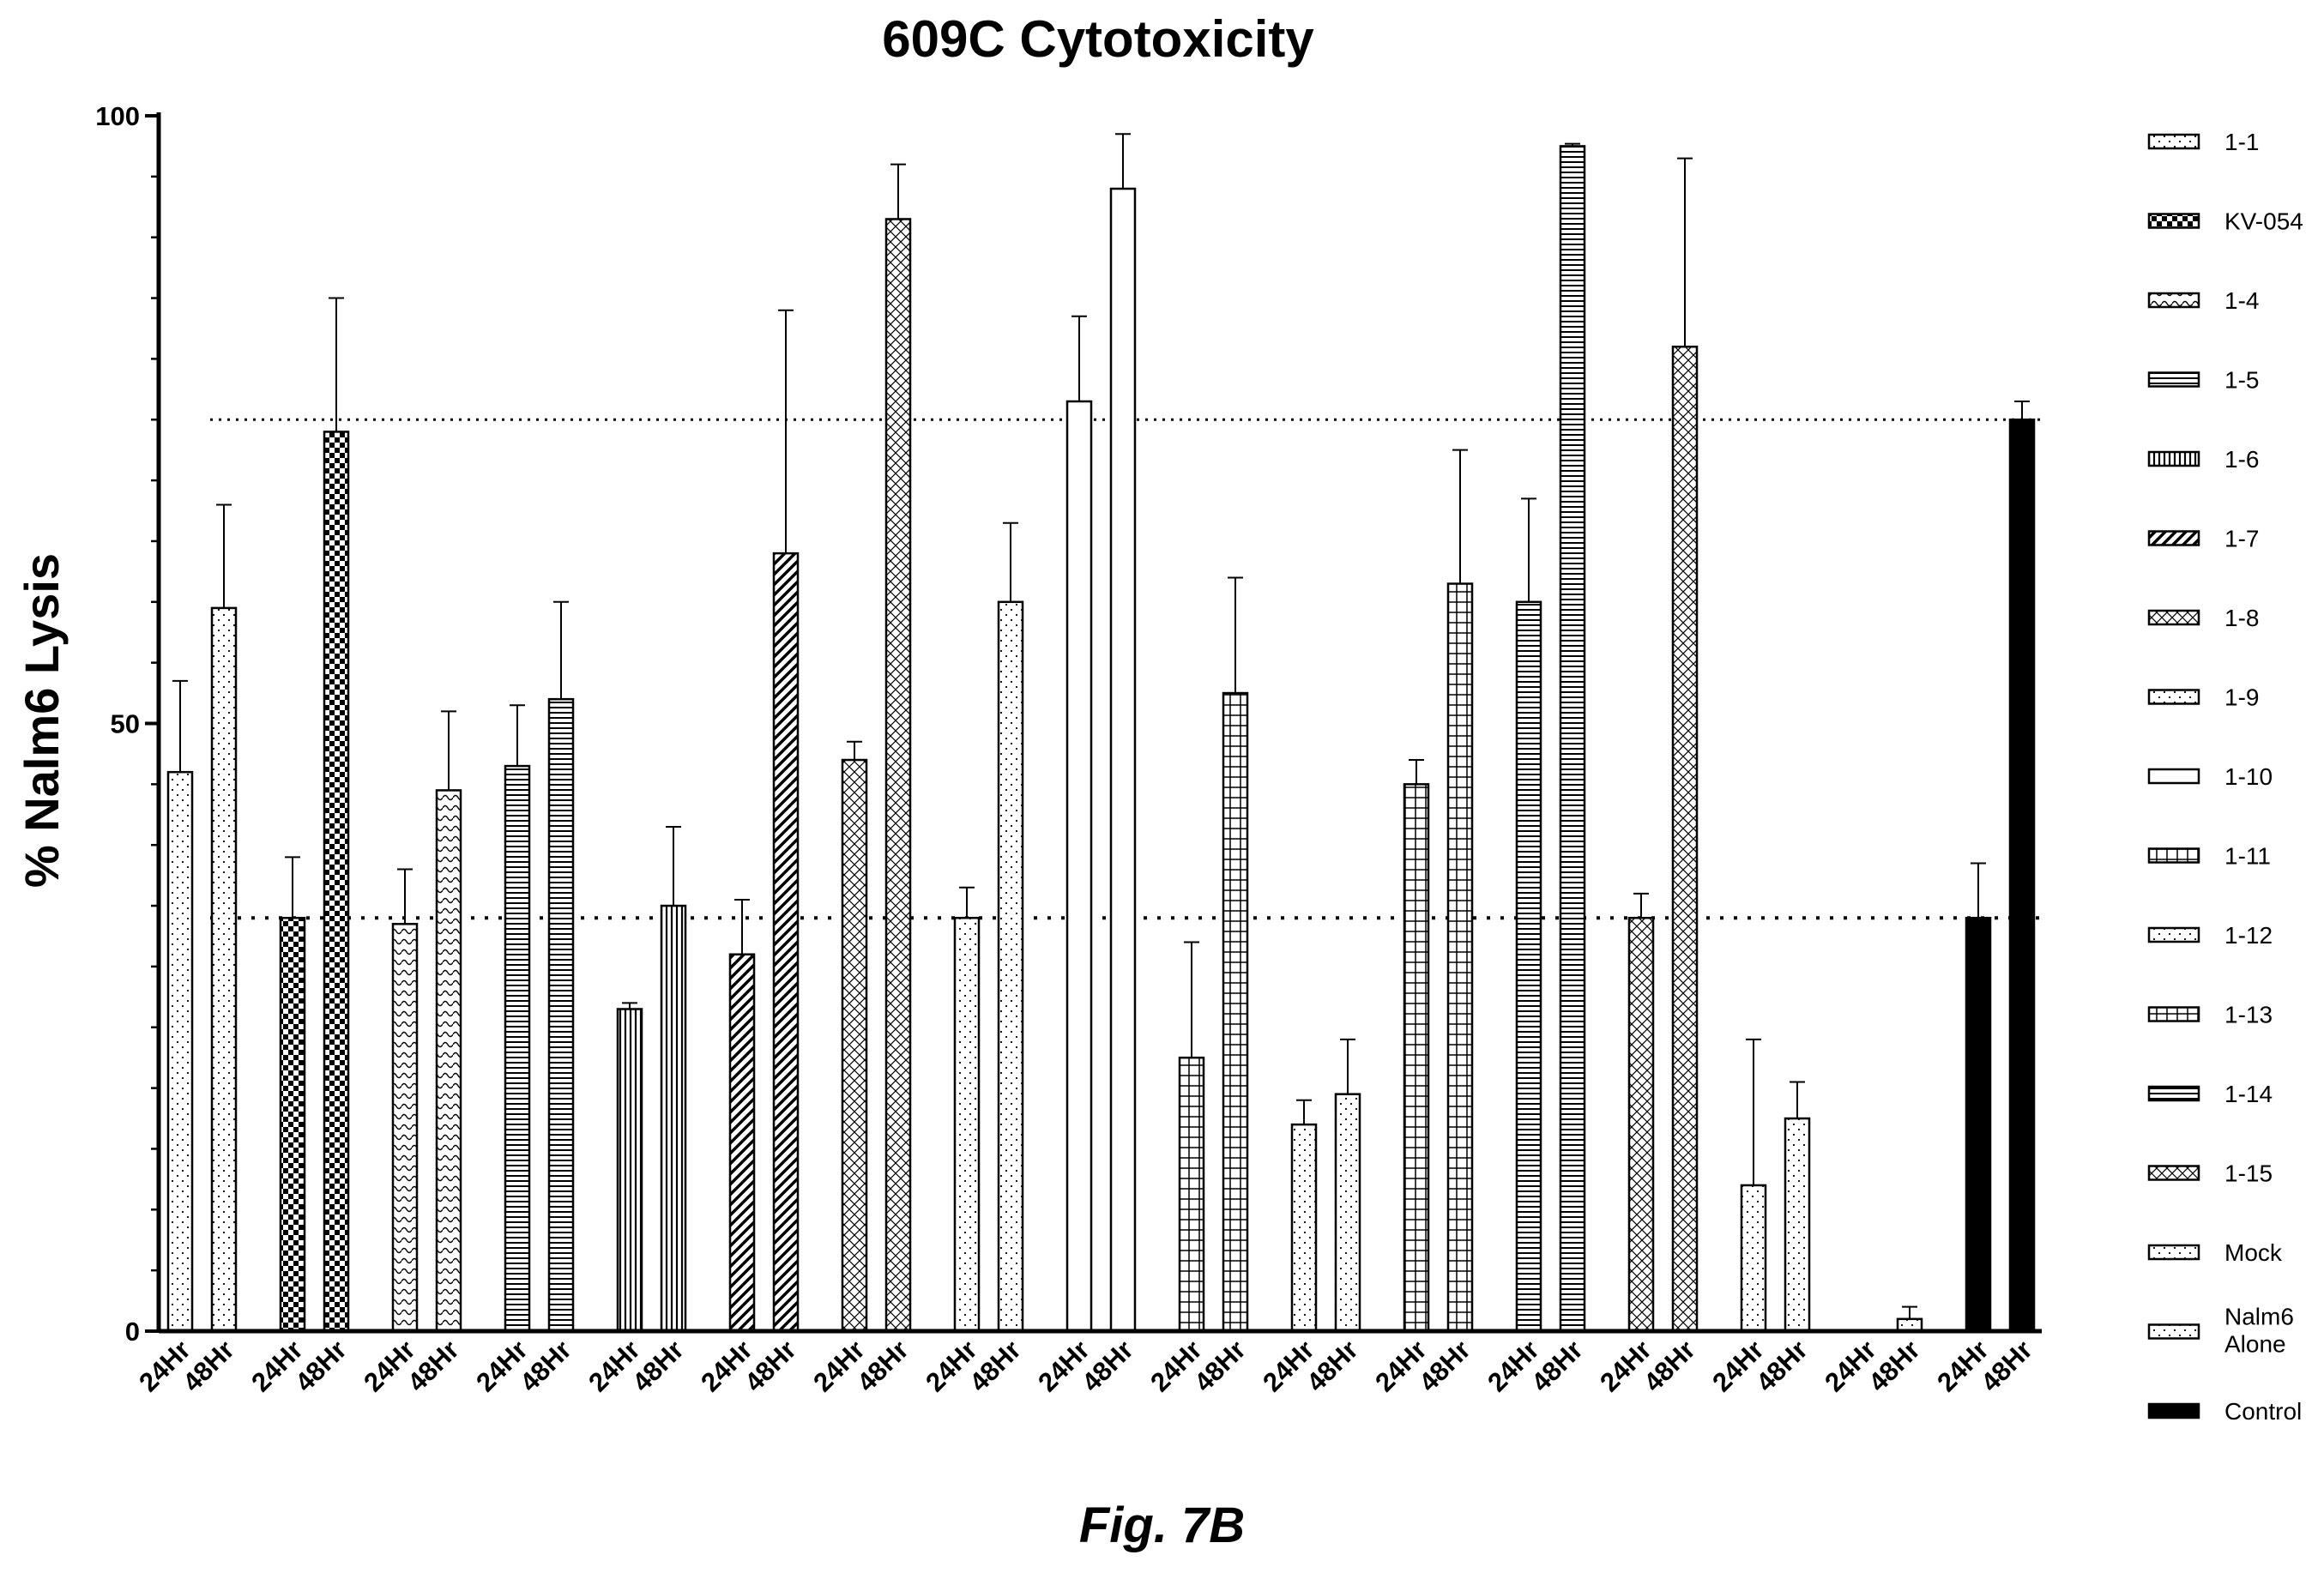  Describe the element at coordinates (630, 1170) in the screenshot. I see `bar-1-6-24hr` at that location.